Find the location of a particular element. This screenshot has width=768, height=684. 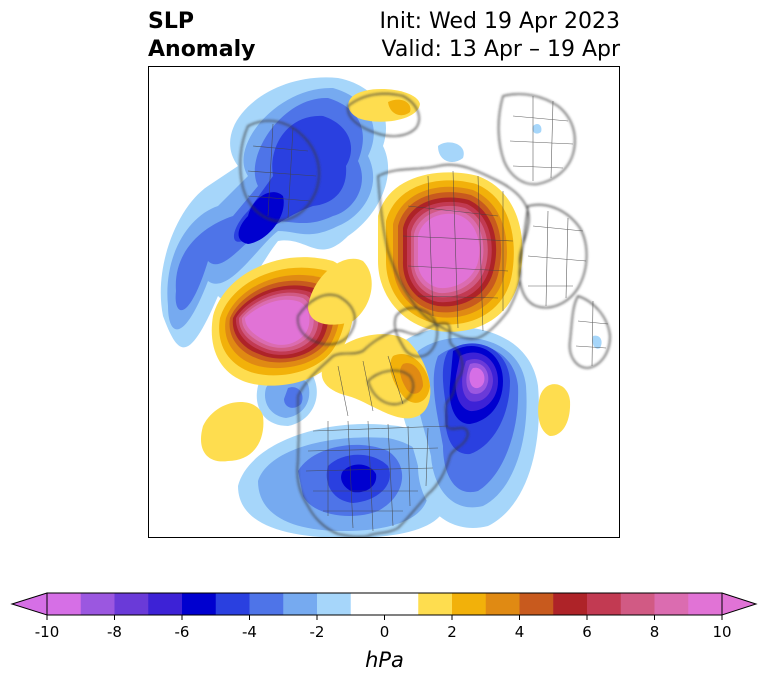

colorbar-tick-label: -6 is located at coordinates (182, 632).